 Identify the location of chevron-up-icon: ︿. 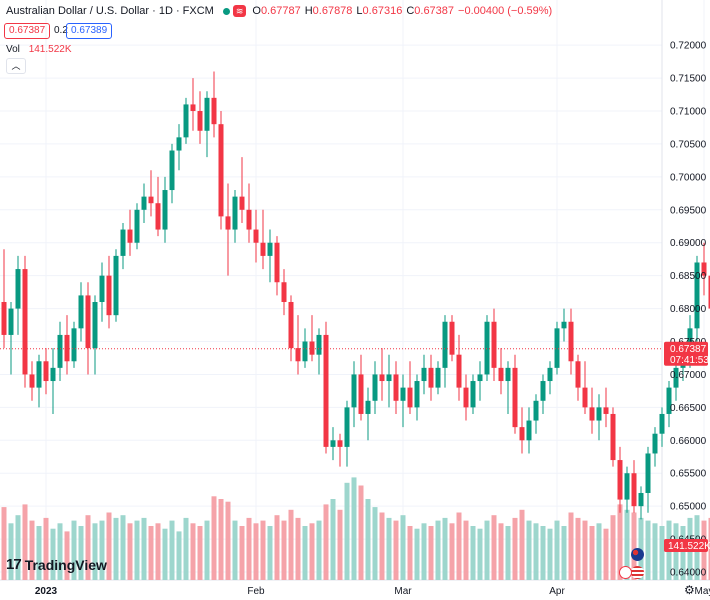
(16, 66).